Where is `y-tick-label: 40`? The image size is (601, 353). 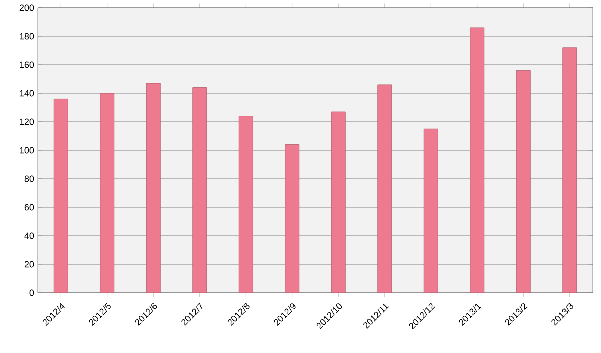
y-tick-label: 40 is located at coordinates (29, 236).